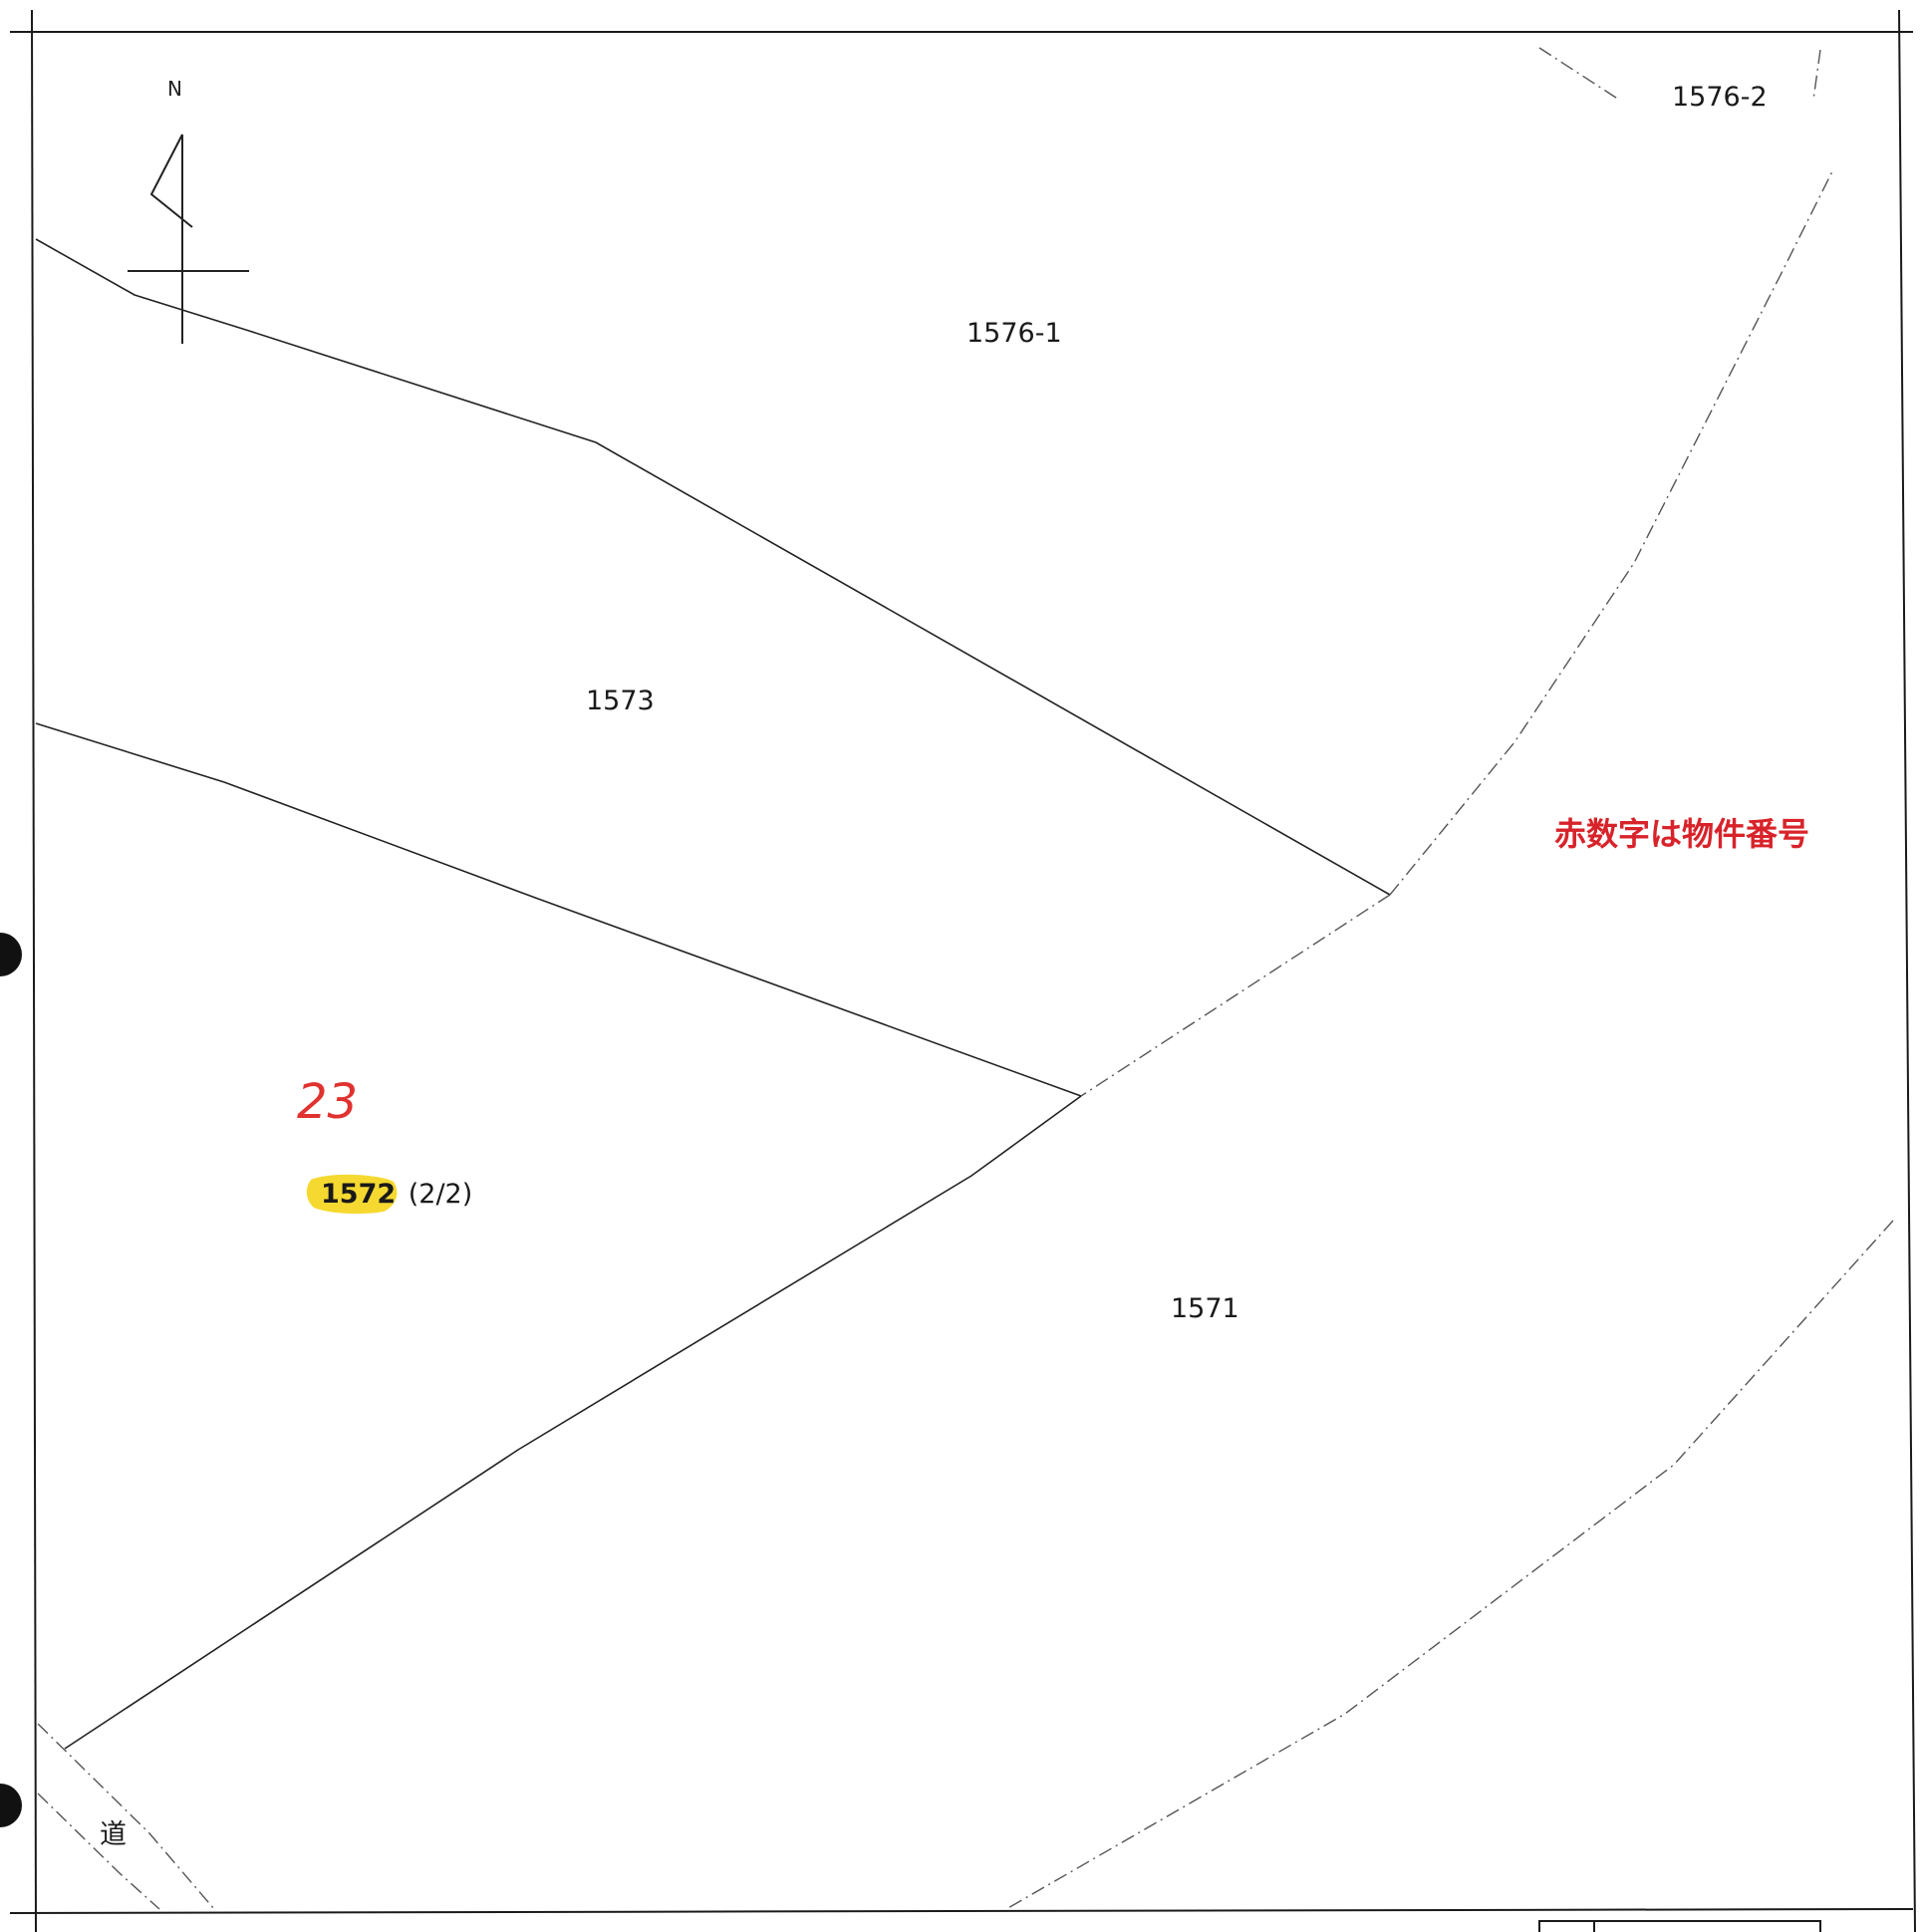  Describe the element at coordinates (358, 1194) in the screenshot. I see `parcel-label-1572: 1572` at that location.